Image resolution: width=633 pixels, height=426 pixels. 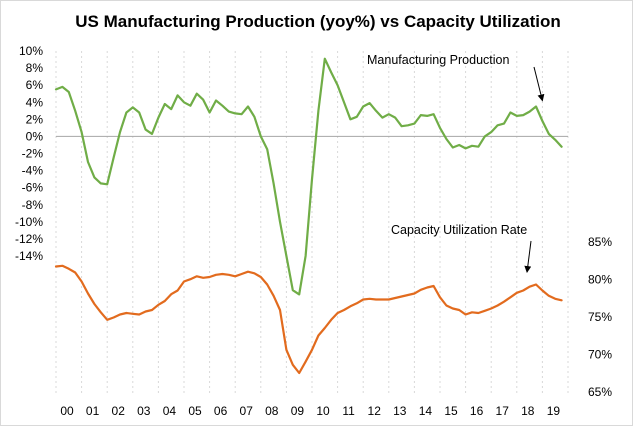 I want to click on x-tick-label: 14, so click(x=426, y=411).